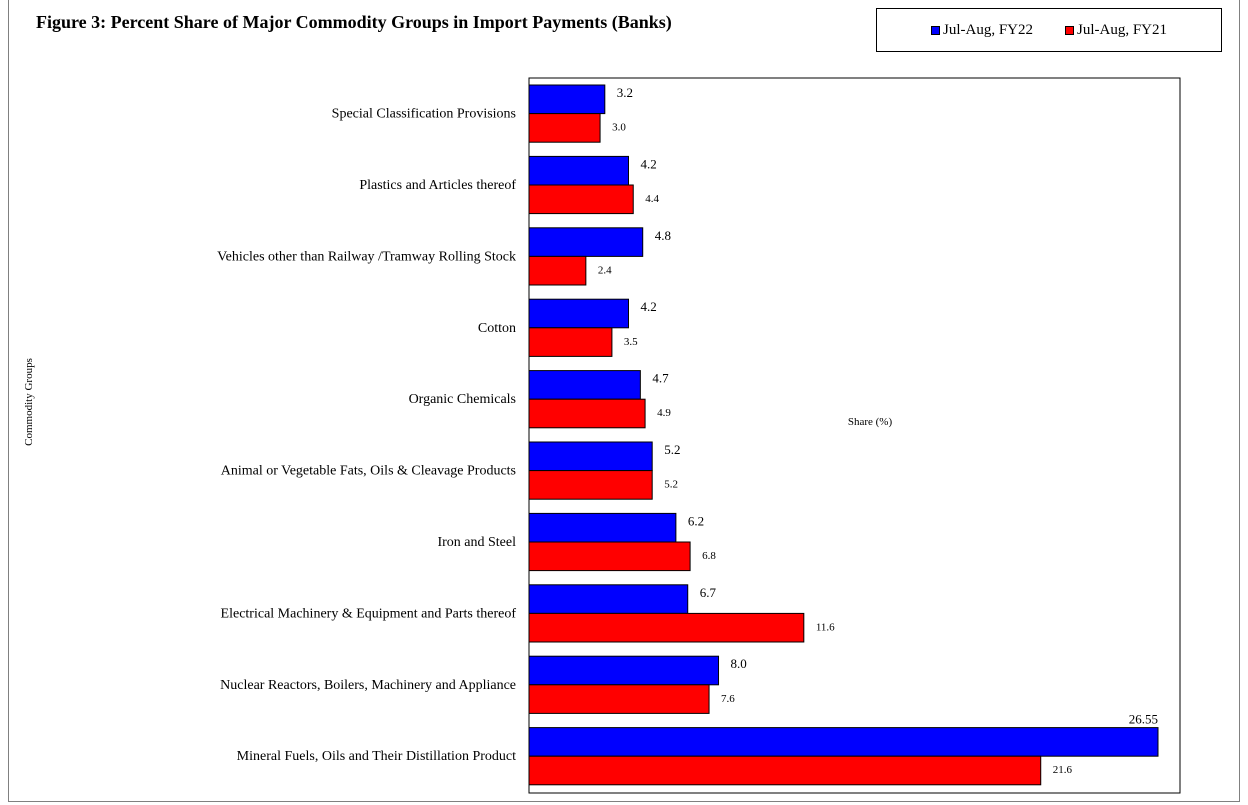 The height and width of the screenshot is (805, 1248). What do you see at coordinates (664, 413) in the screenshot?
I see `data-label-fy21: 4.9` at bounding box center [664, 413].